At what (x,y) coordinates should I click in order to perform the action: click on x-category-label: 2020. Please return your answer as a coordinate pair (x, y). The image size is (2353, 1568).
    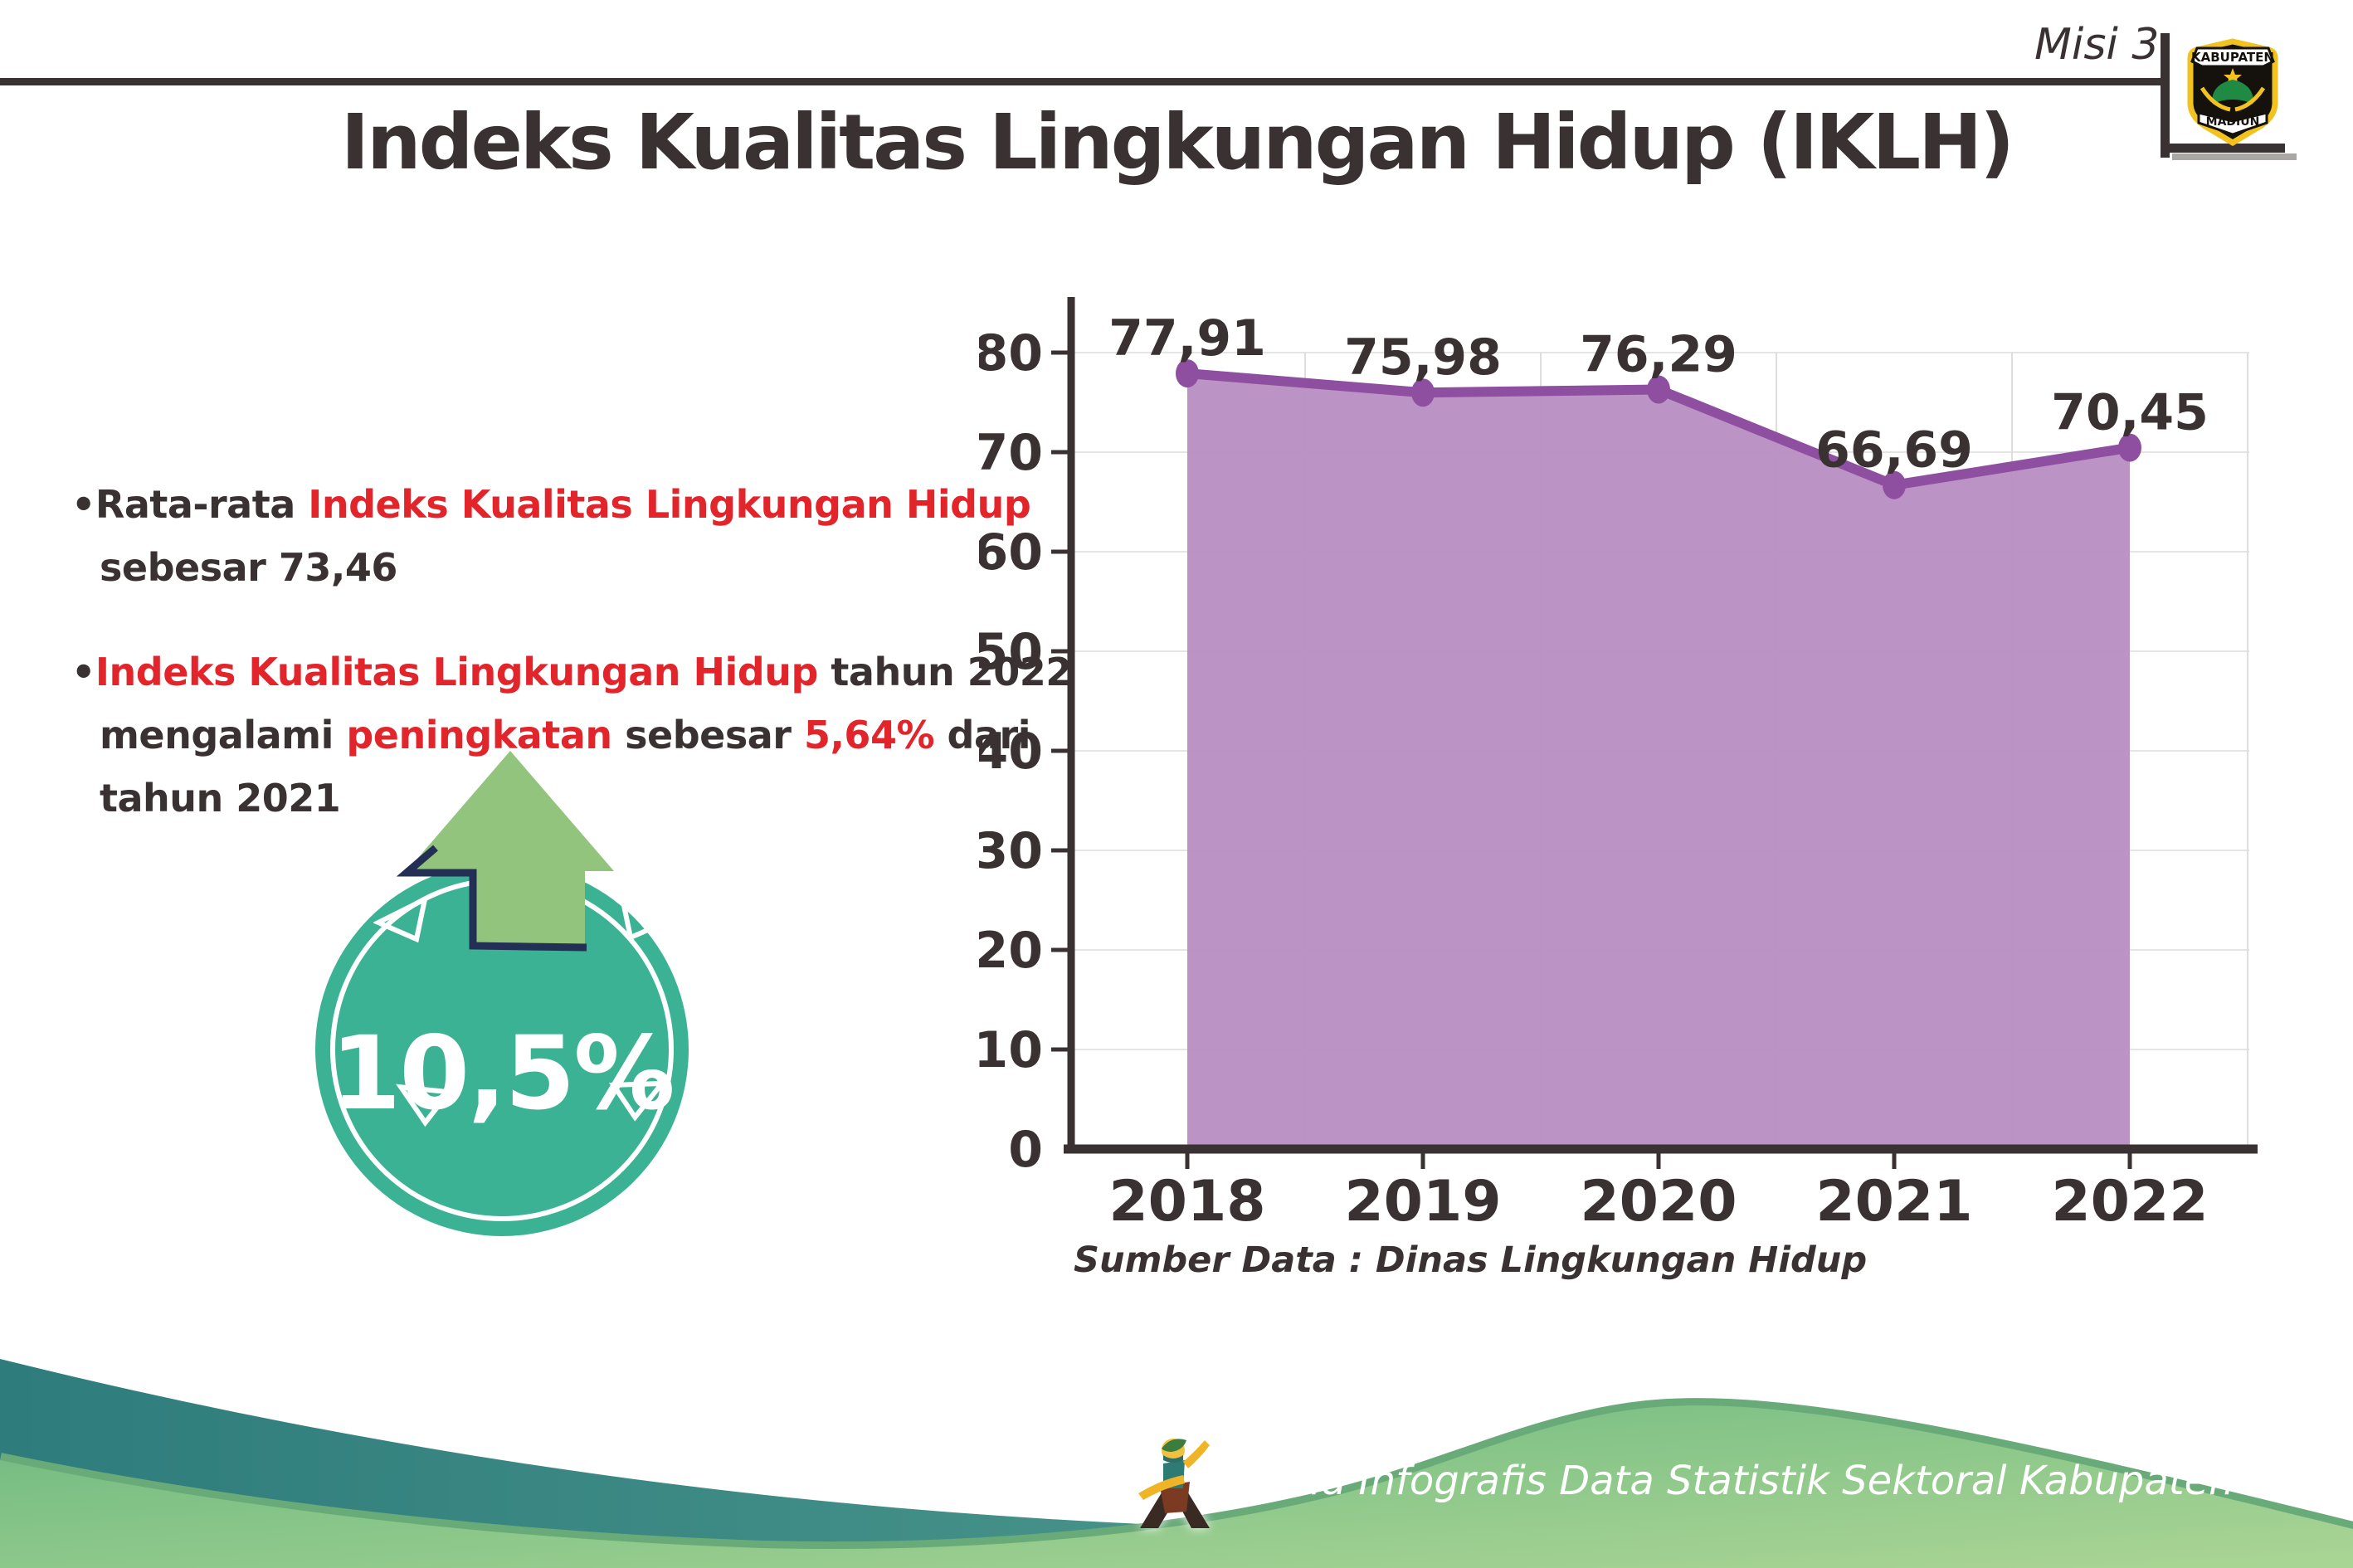
    Looking at the image, I should click on (1658, 1201).